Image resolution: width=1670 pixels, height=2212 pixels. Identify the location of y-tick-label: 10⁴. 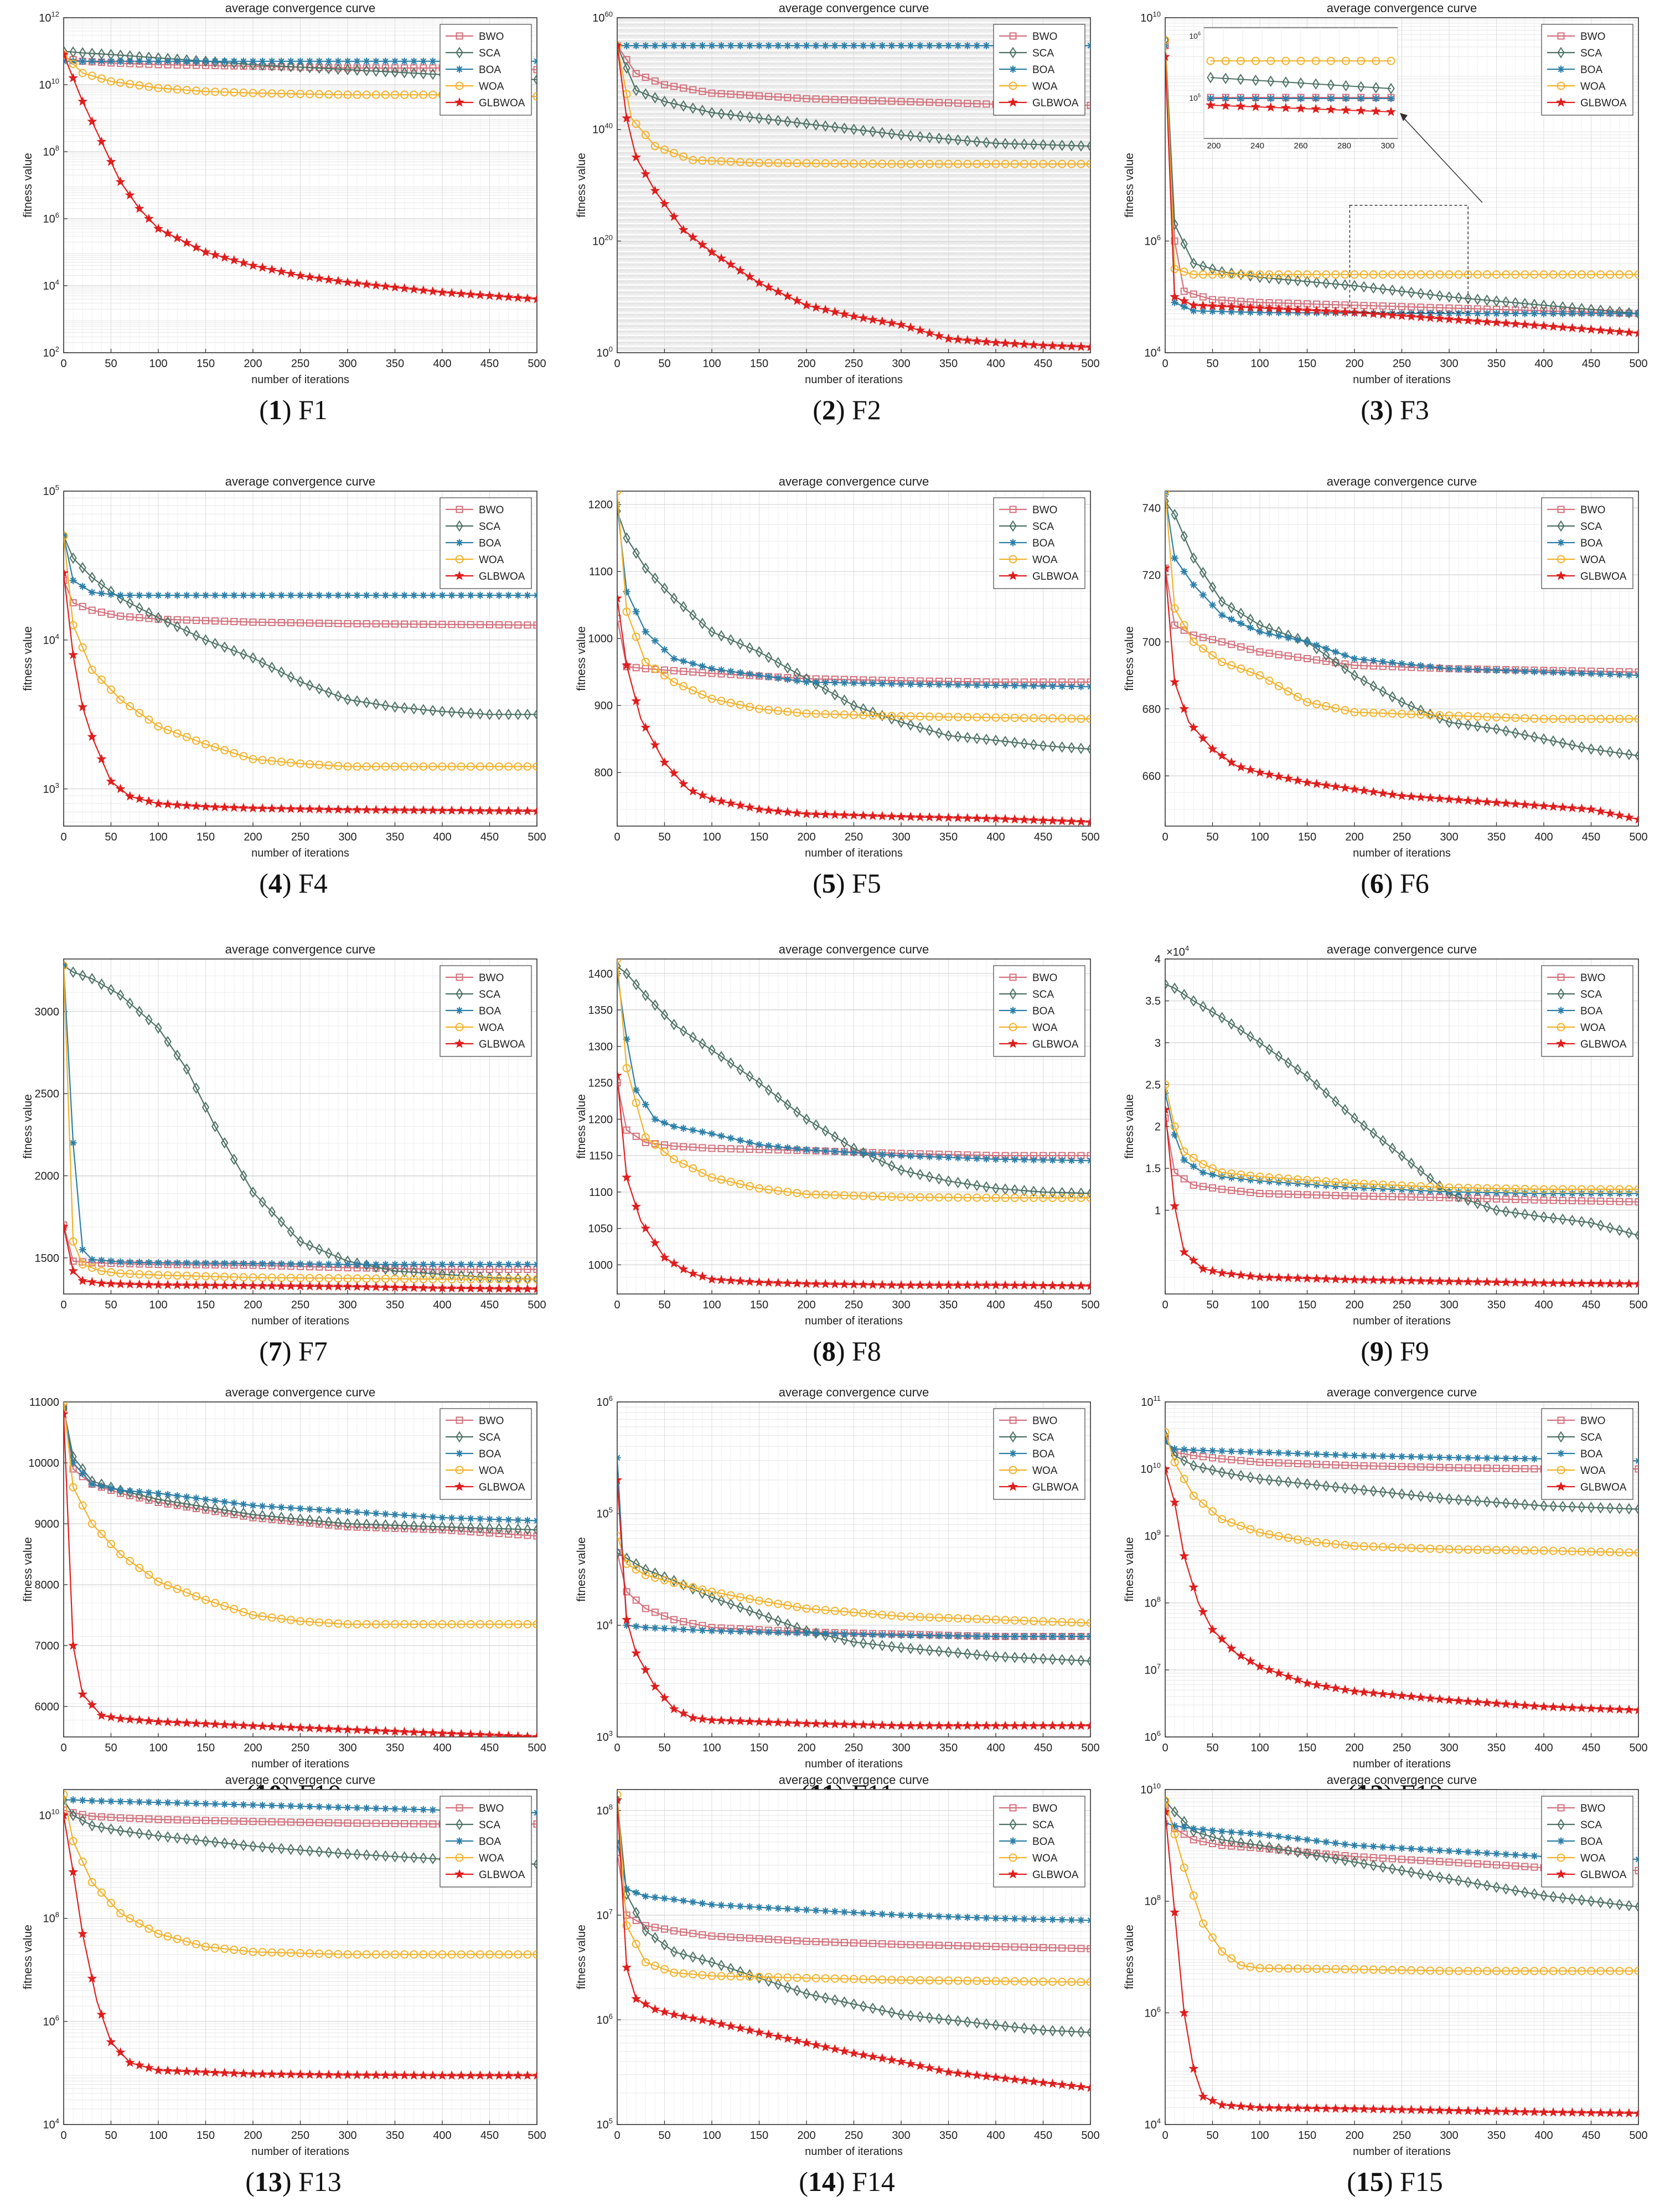
(605, 1624).